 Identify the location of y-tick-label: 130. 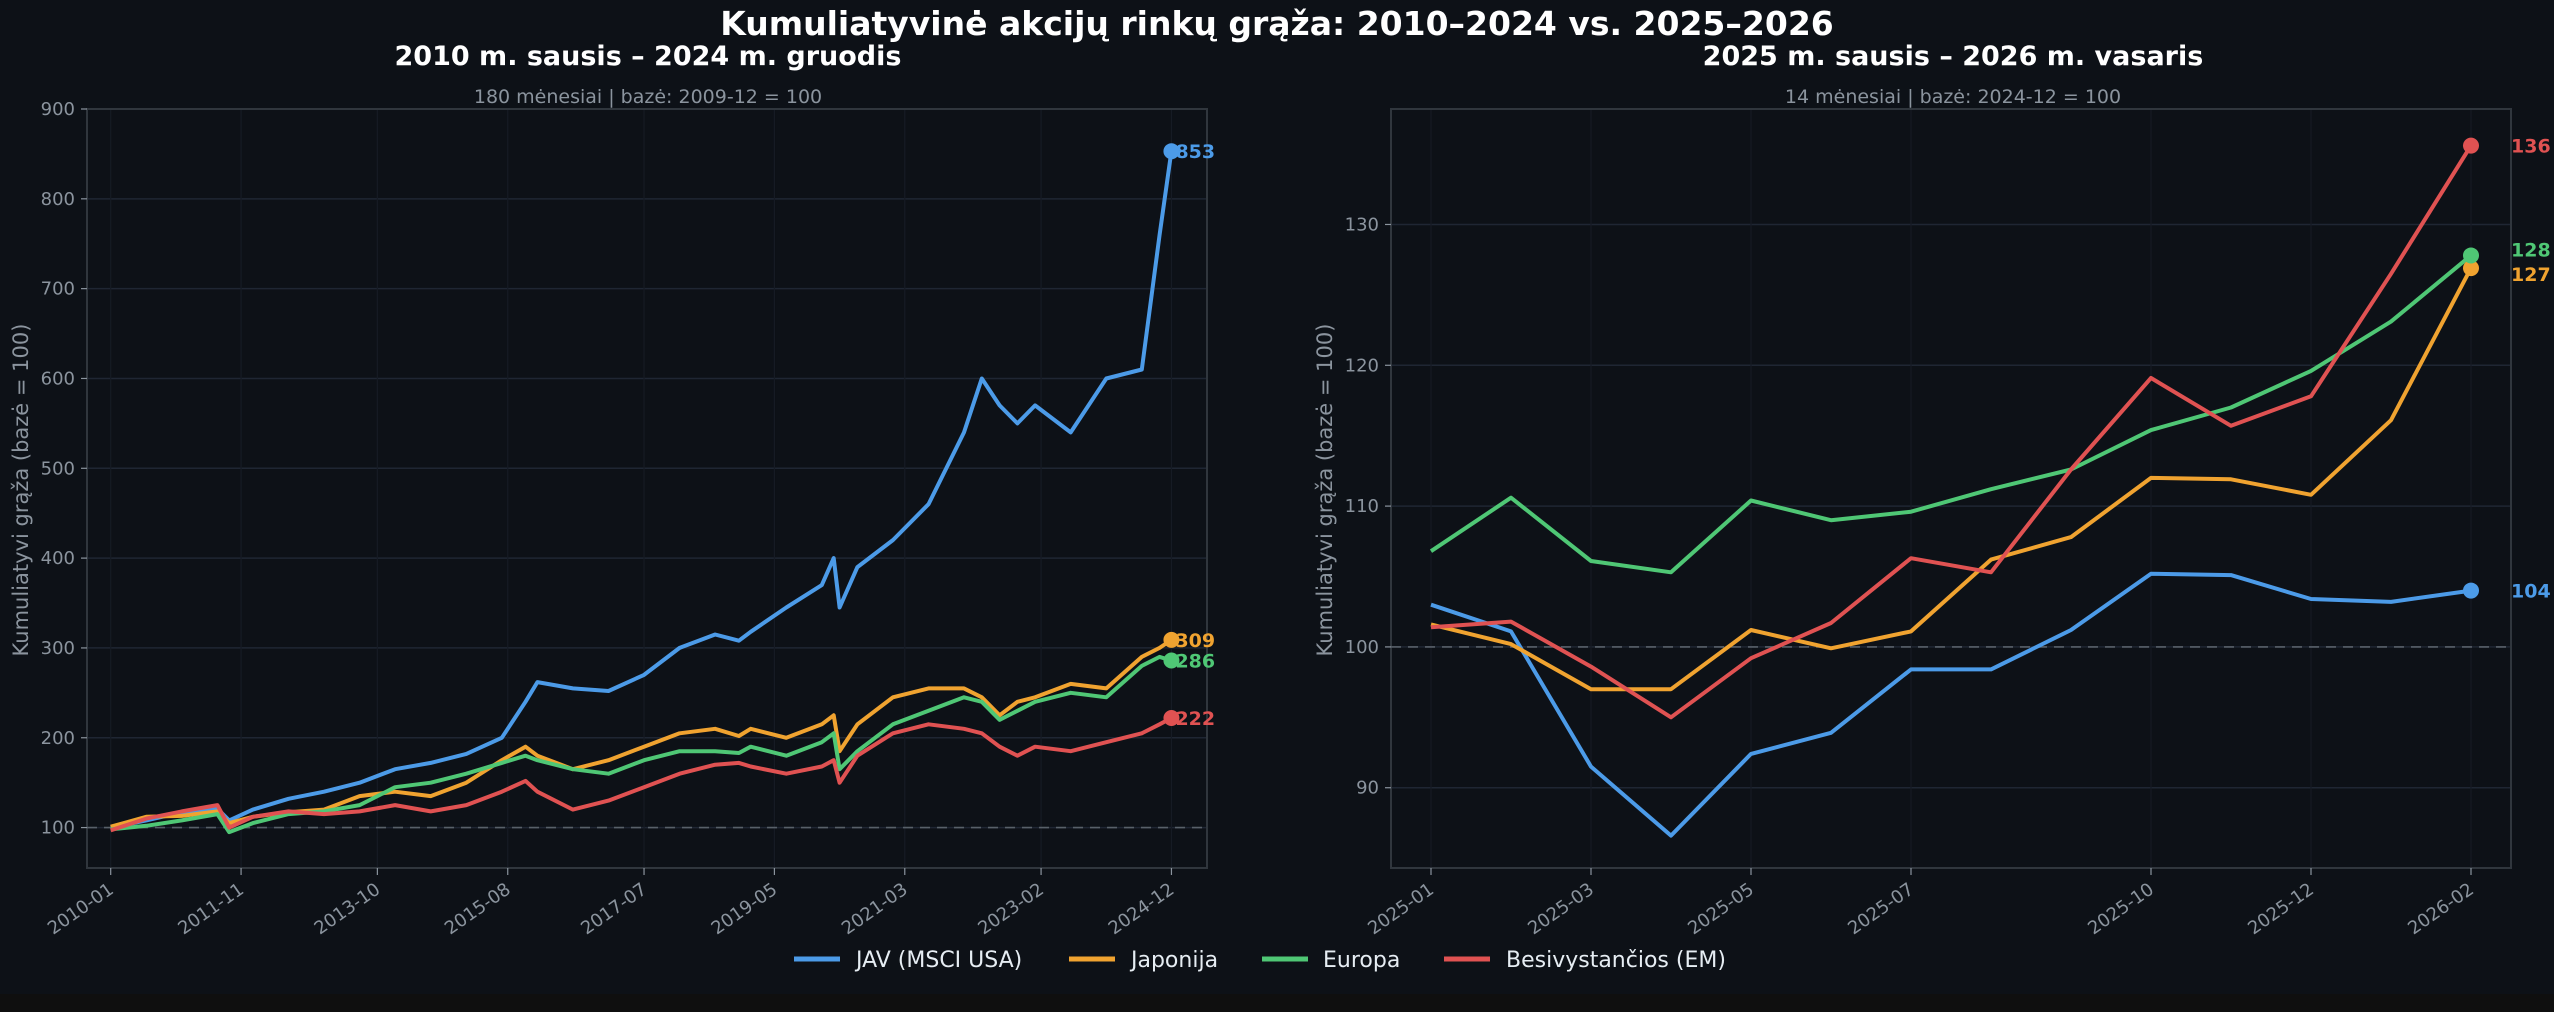
(1362, 224).